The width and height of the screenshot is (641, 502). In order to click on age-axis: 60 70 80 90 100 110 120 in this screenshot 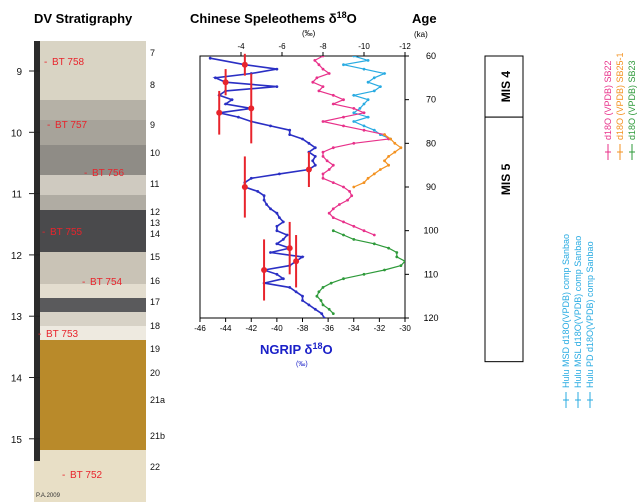, I will do `click(422, 187)`.